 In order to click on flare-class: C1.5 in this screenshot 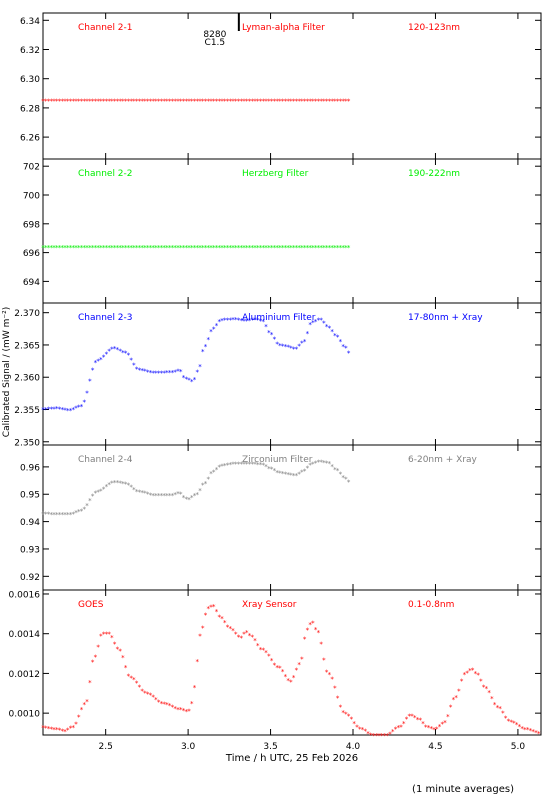, I will do `click(215, 43)`.